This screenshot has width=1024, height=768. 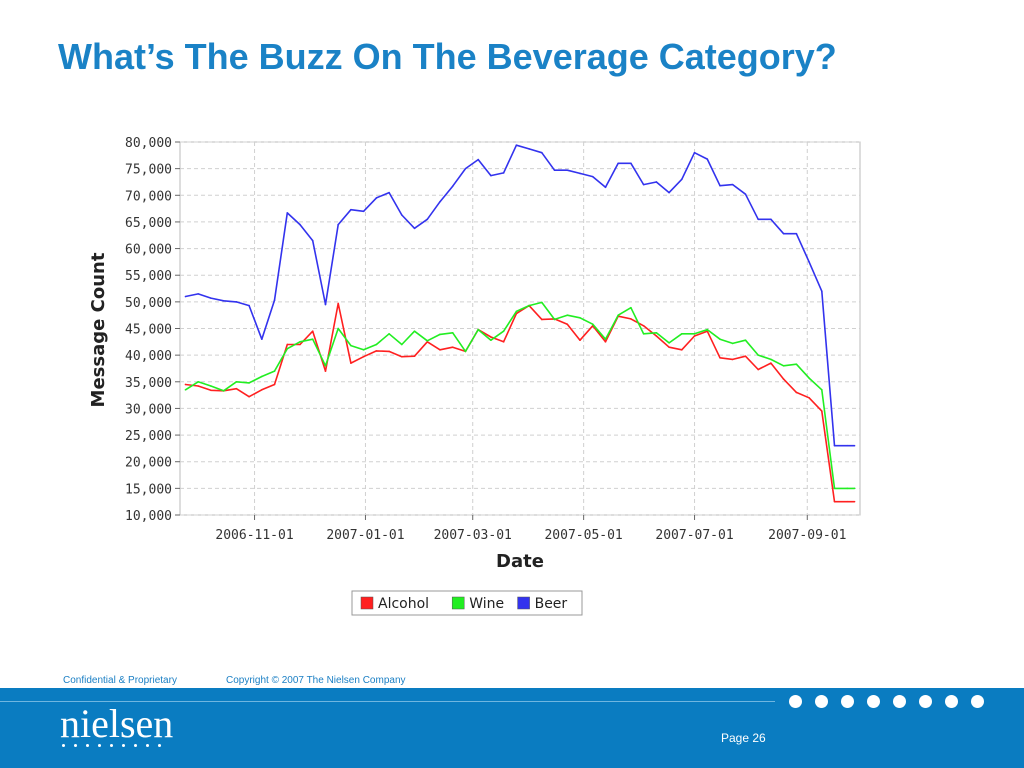 I want to click on x-axis-label: Date, so click(x=520, y=561).